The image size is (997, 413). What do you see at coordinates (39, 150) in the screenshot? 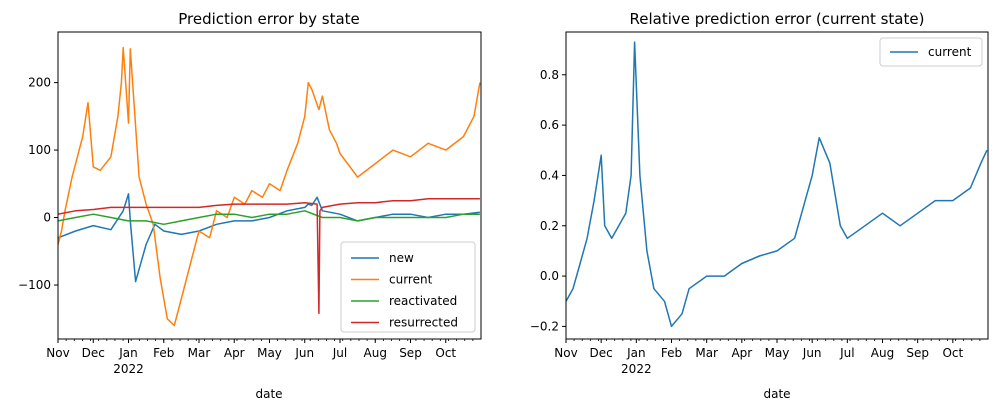
I see `y-tick-label: 100` at bounding box center [39, 150].